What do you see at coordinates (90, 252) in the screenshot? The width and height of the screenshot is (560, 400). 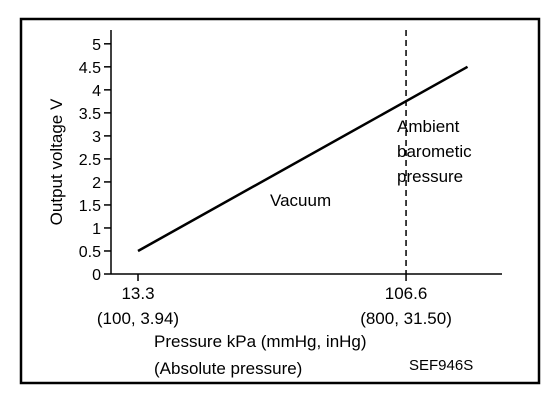 I see `y-tick-label: 0.5` at bounding box center [90, 252].